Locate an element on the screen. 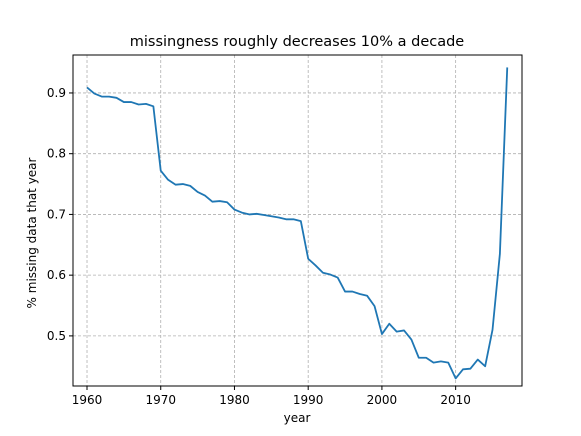 Image resolution: width=581 pixels, height=436 pixels. x-axis-label: year is located at coordinates (297, 418).